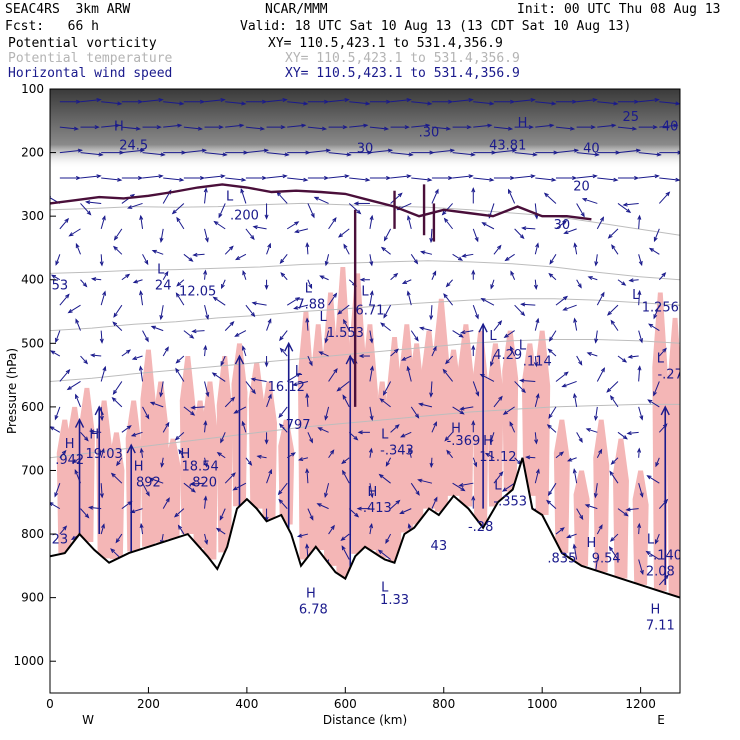 The height and width of the screenshot is (740, 740). I want to click on x-tick-label: 0, so click(50, 704).